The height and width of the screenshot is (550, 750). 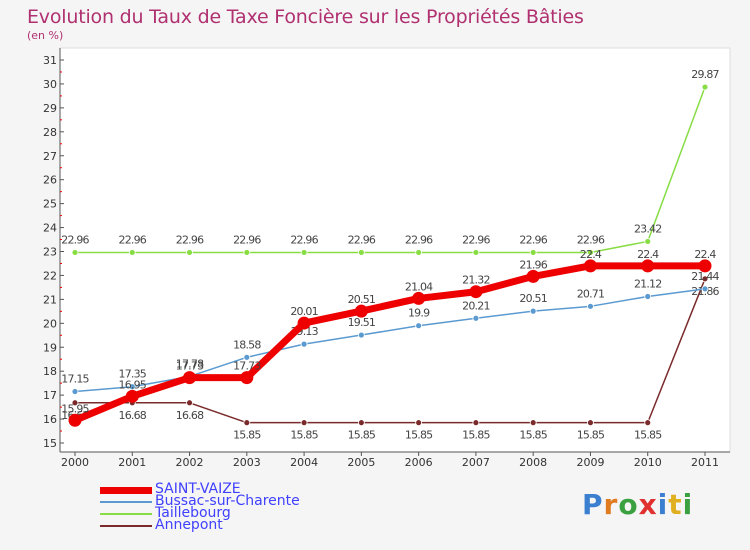 What do you see at coordinates (50, 180) in the screenshot?
I see `y-tick-label: 26` at bounding box center [50, 180].